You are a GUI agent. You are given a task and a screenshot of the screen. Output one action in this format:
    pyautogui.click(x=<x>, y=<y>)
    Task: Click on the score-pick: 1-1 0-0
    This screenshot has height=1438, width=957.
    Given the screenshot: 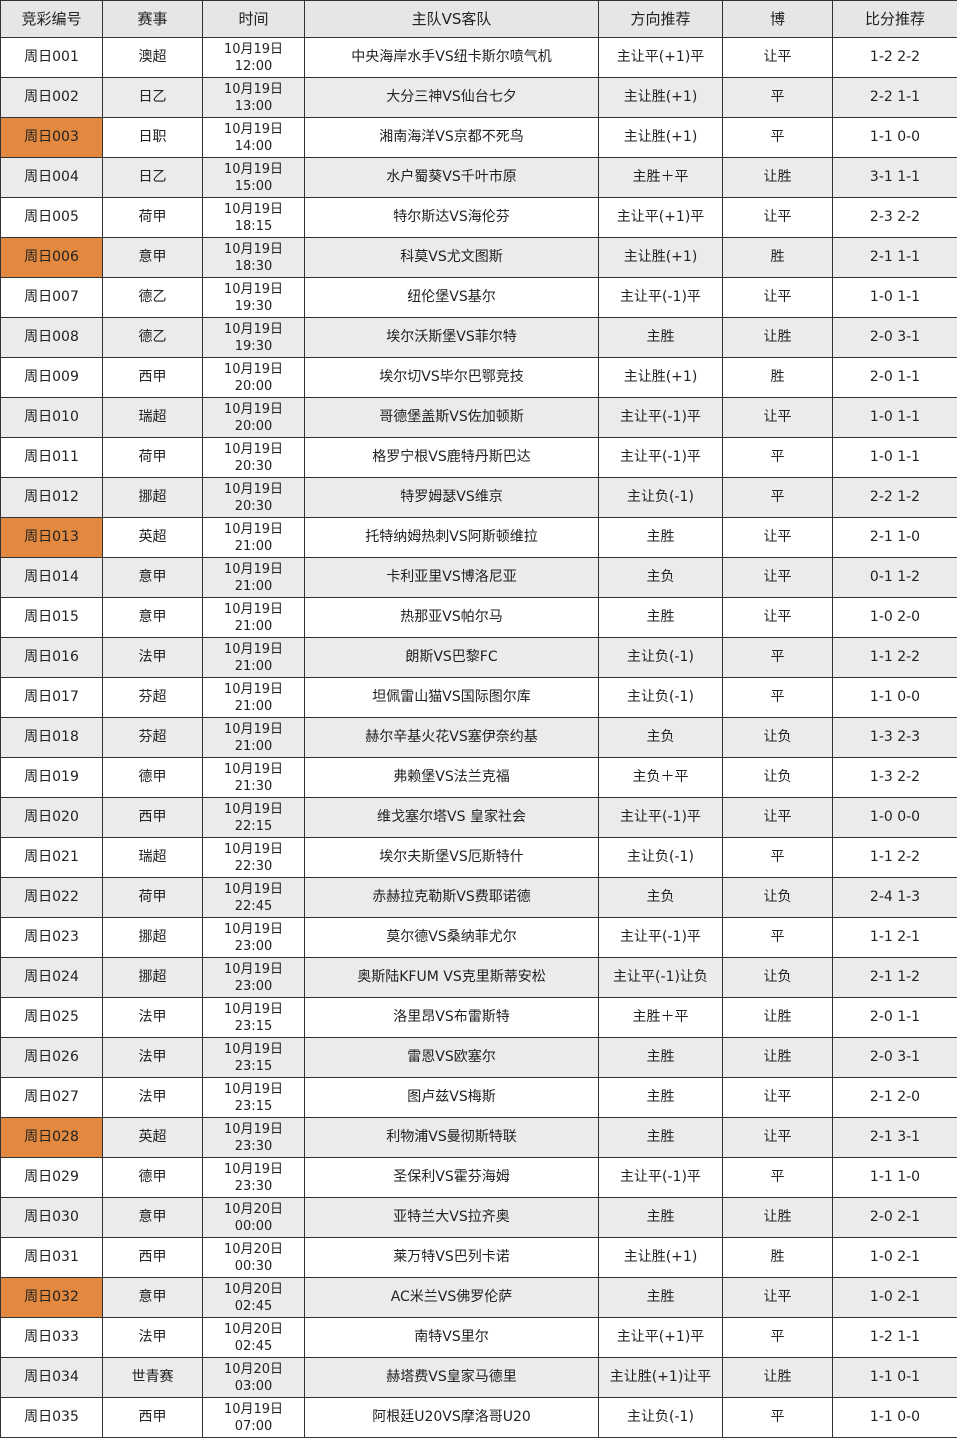 What is the action you would take?
    pyautogui.click(x=895, y=698)
    